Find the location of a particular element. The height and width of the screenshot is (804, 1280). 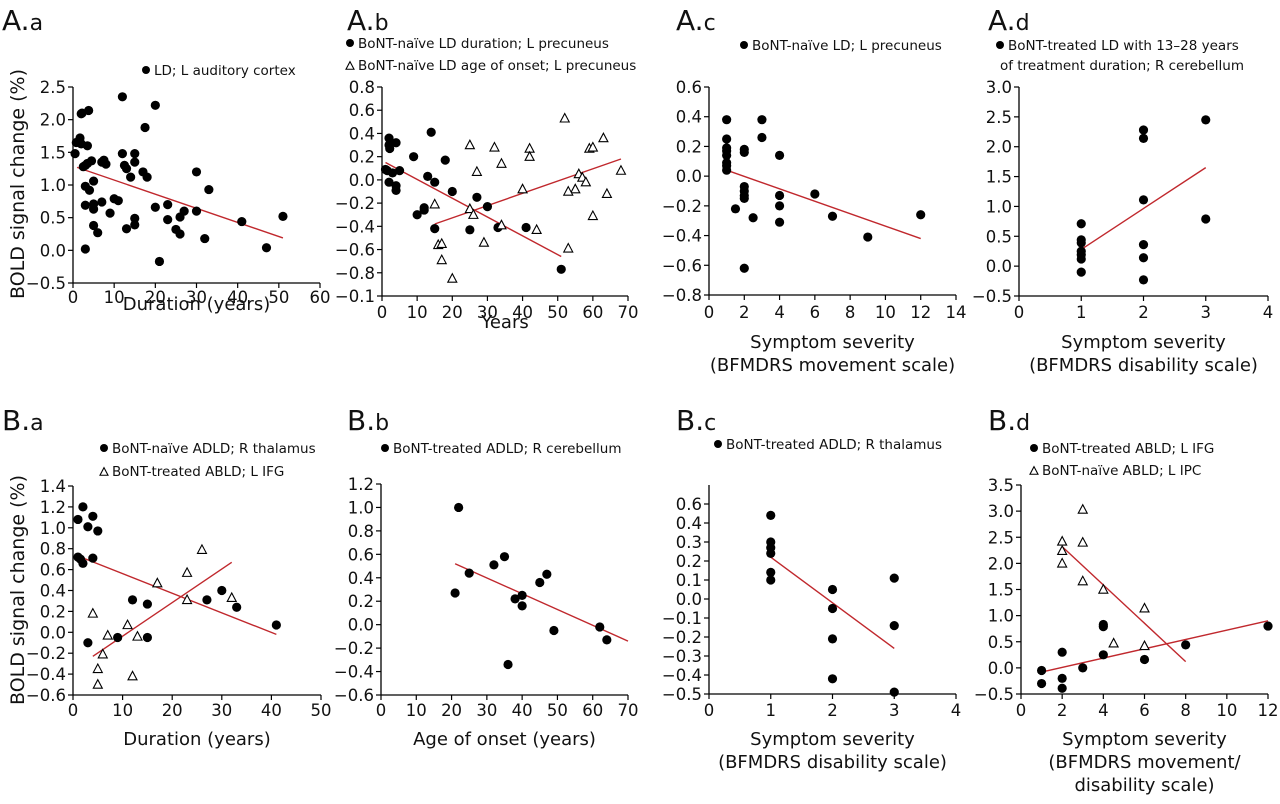

legend-circle-marker-icon is located at coordinates (104, 448).